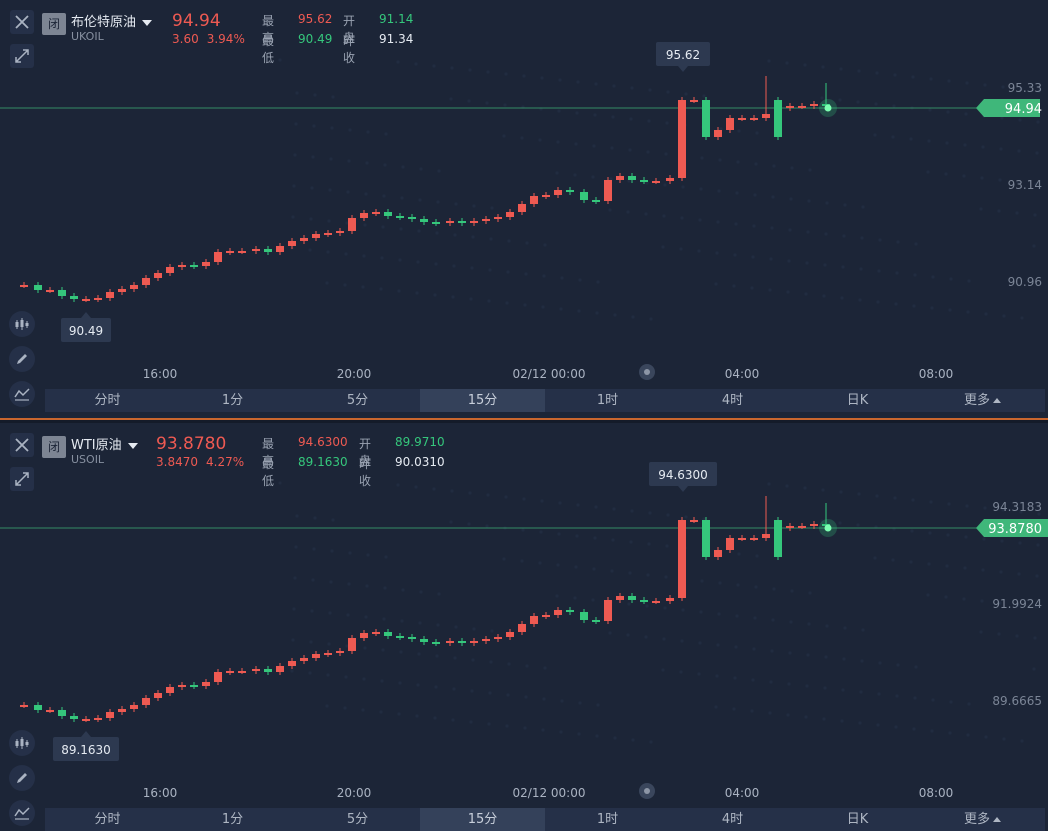 The image size is (1048, 831). Describe the element at coordinates (88, 459) in the screenshot. I see `symbol-code: USOIL` at that location.